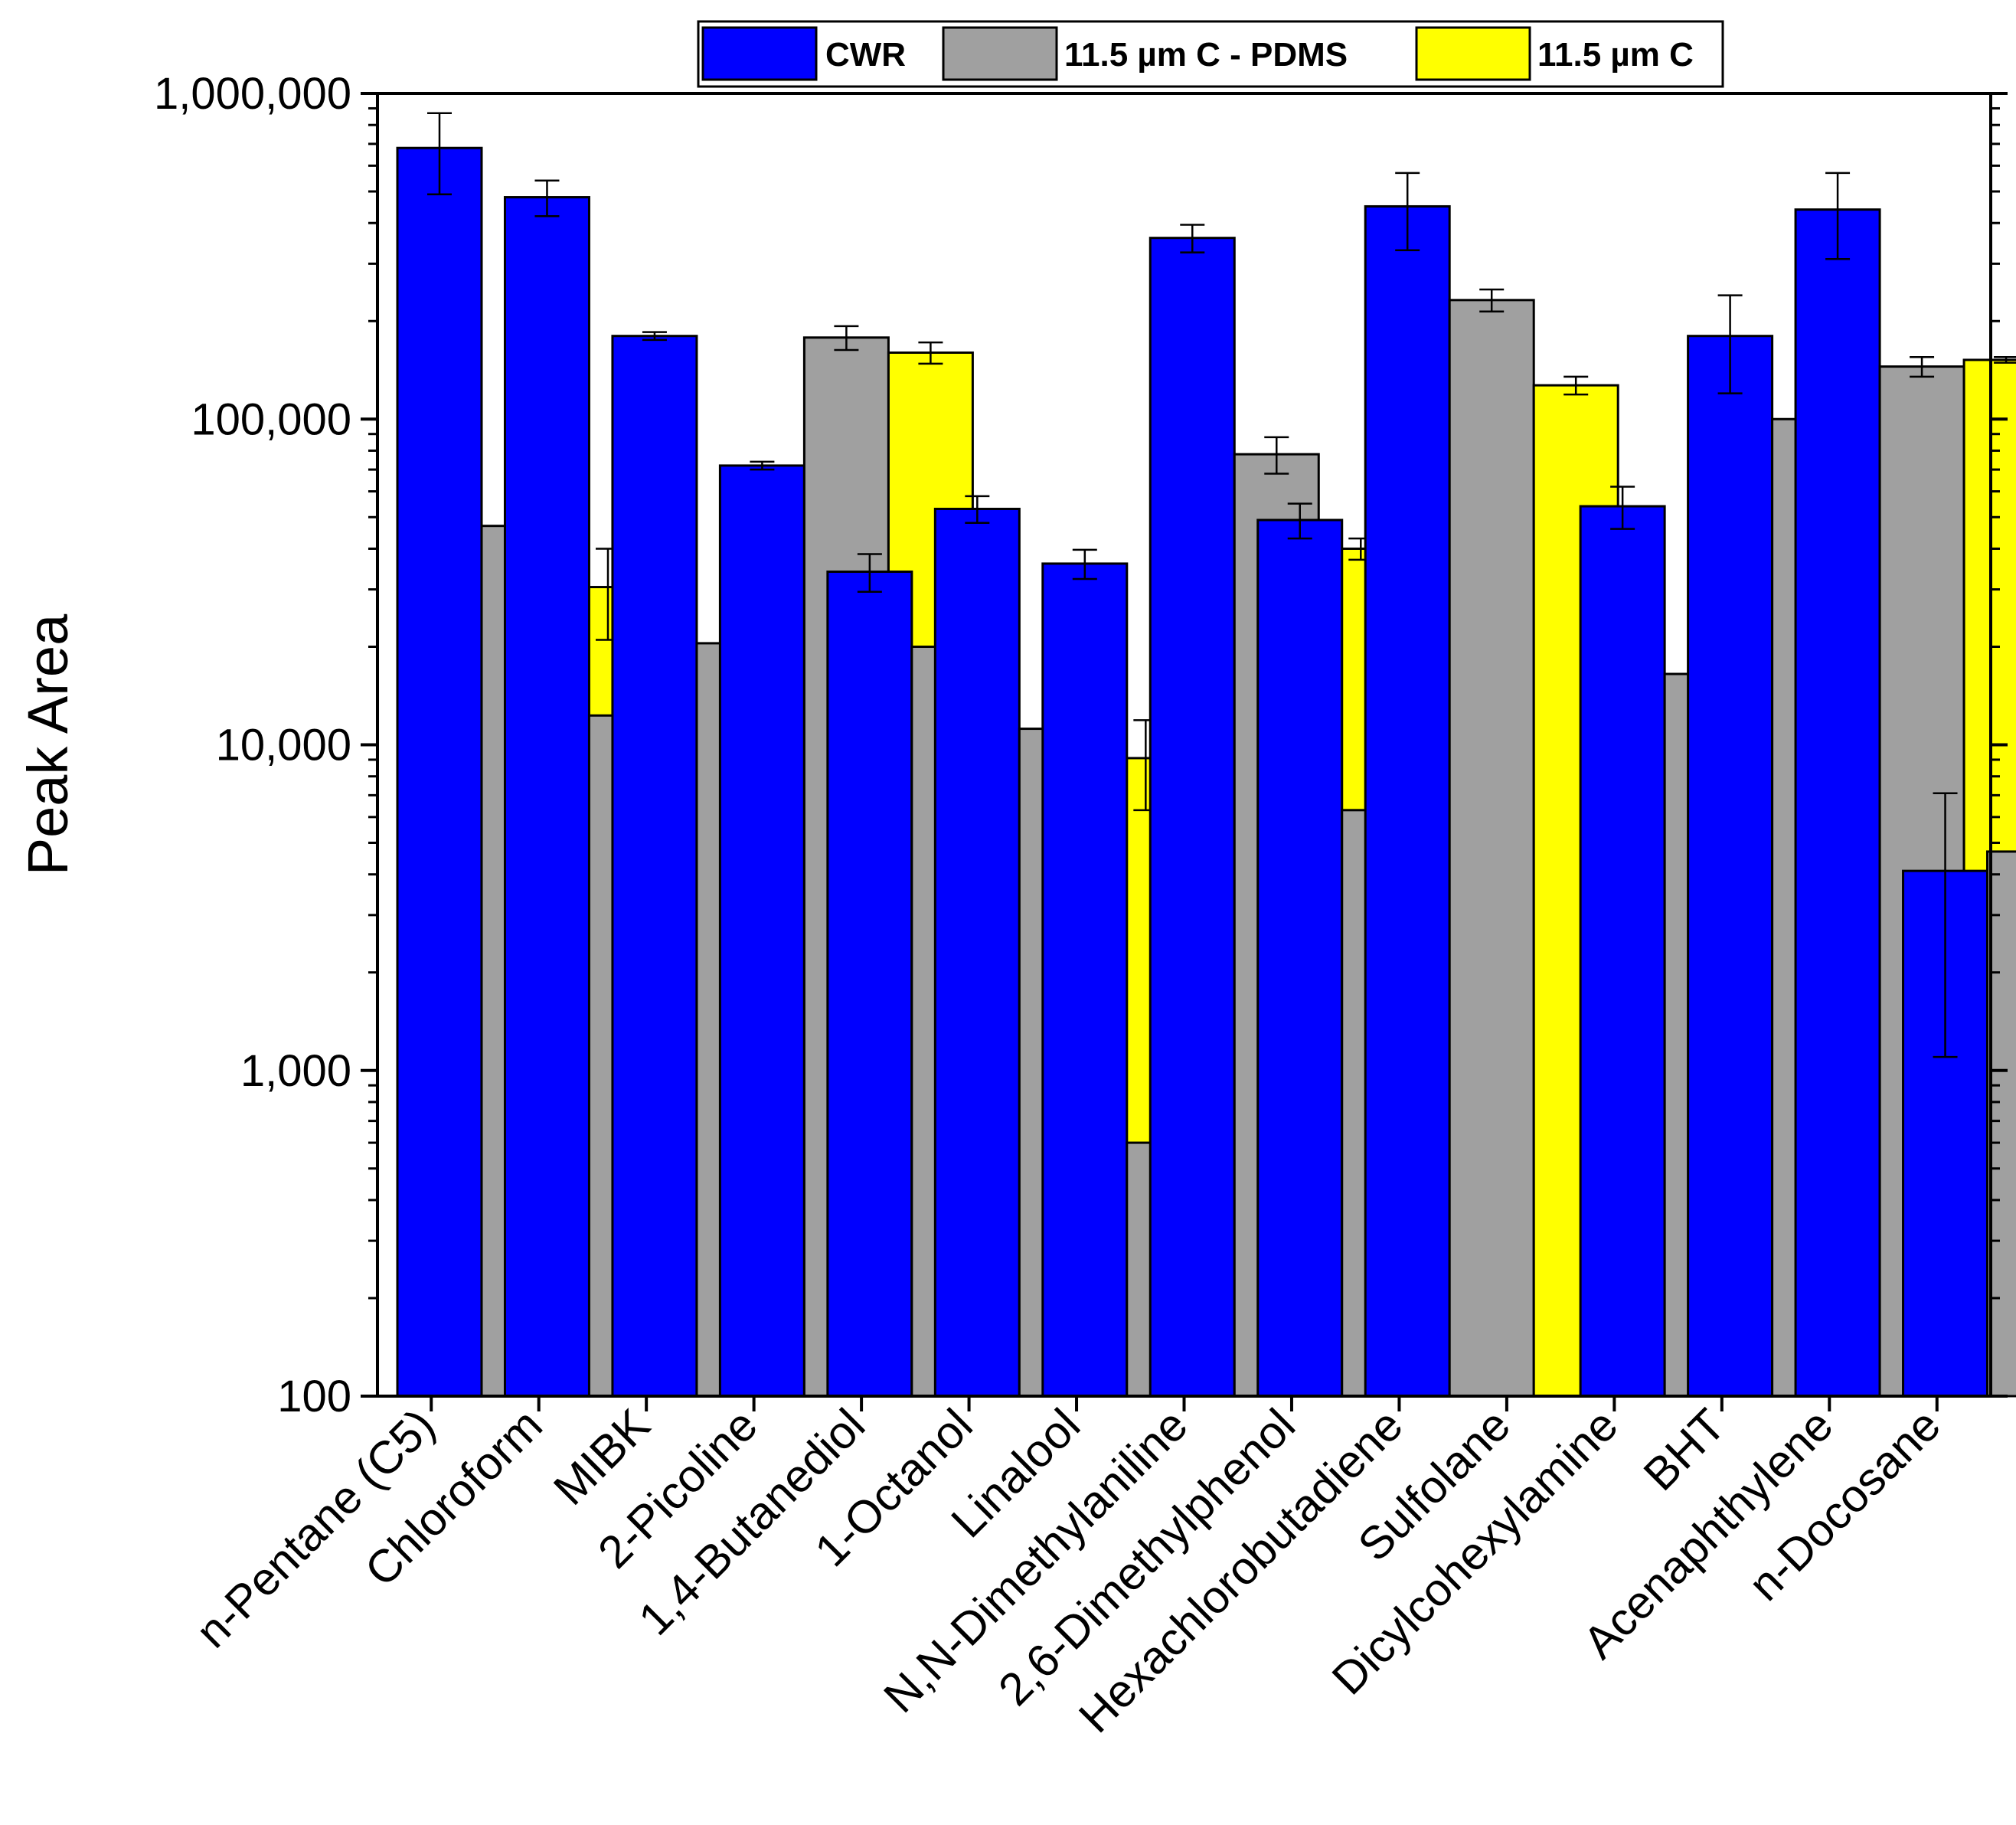 The height and width of the screenshot is (1825, 2016). I want to click on bar-cwr-2-picoline, so click(761, 931).